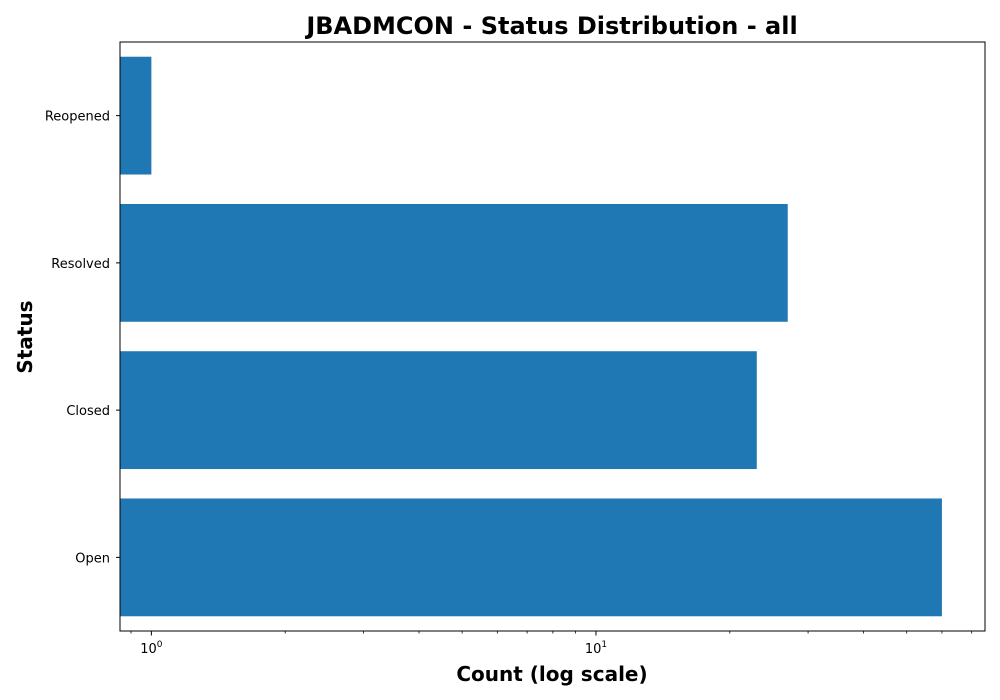 The height and width of the screenshot is (700, 1000). I want to click on bar-closed, so click(438, 410).